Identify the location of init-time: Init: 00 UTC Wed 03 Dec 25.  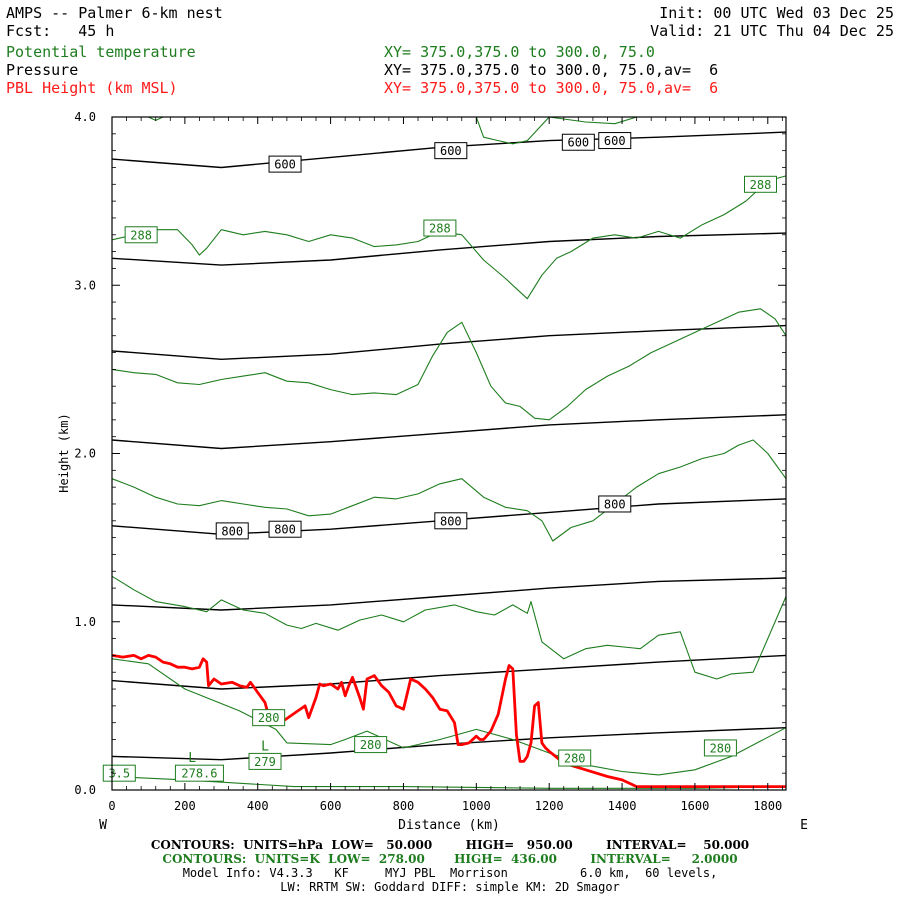
(776, 13).